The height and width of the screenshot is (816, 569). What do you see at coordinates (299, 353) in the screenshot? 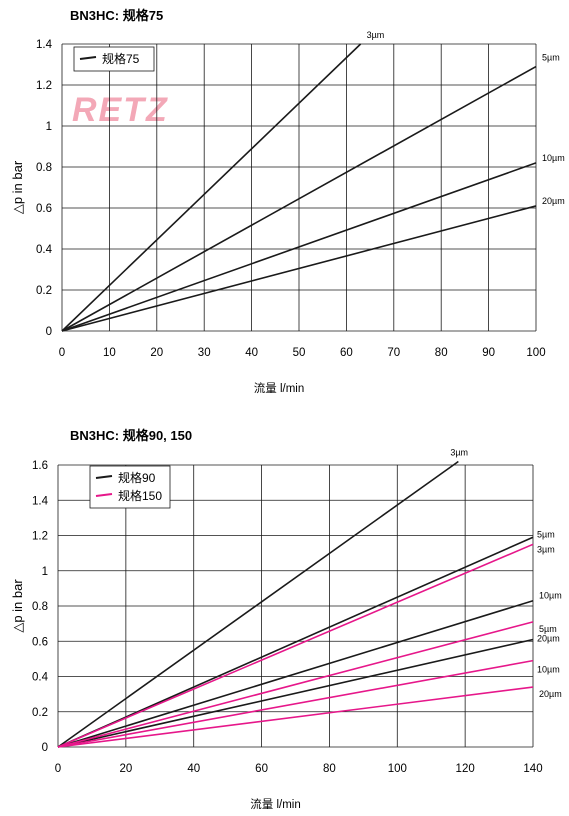
I see `x-tick-label: 50` at bounding box center [299, 353].